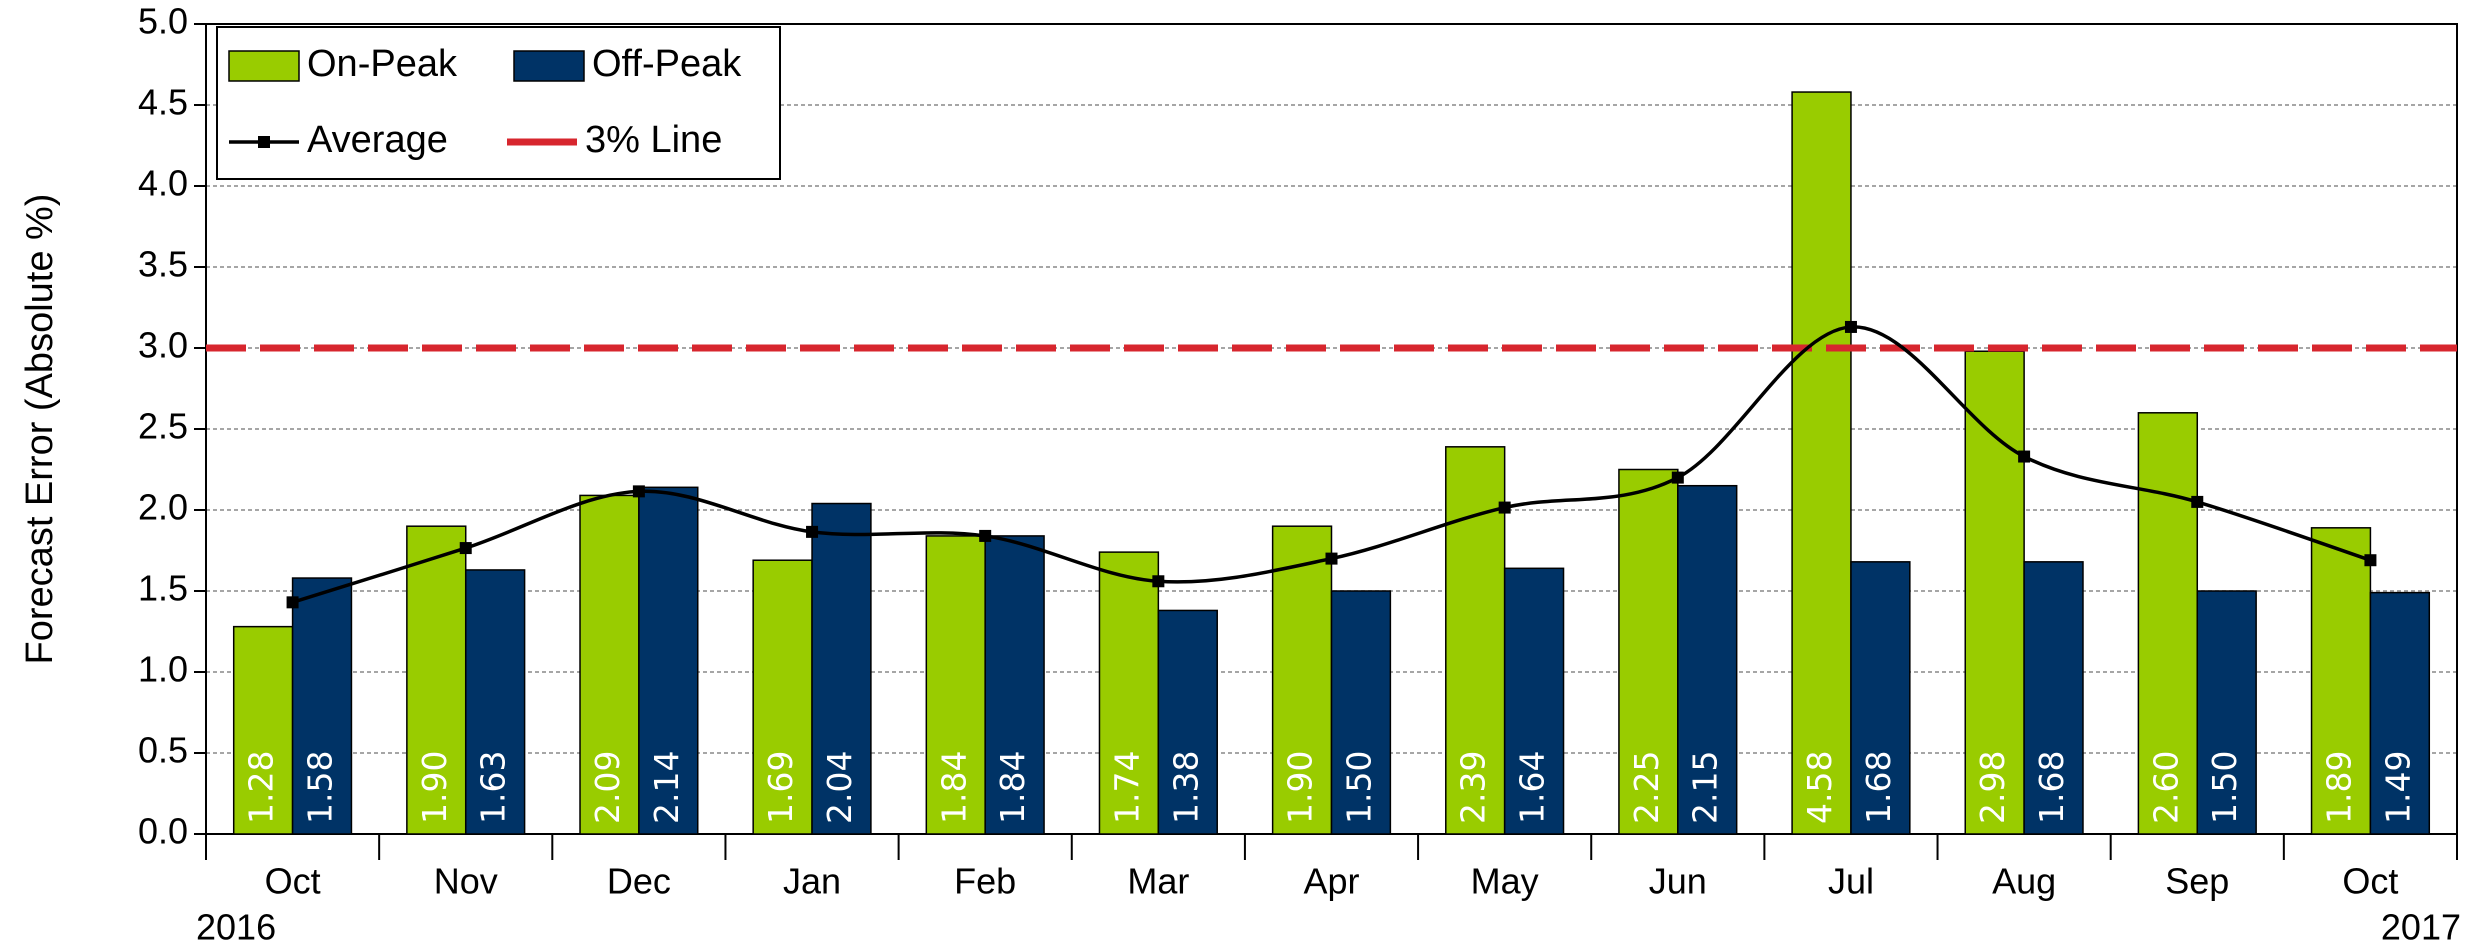  Describe the element at coordinates (163, 183) in the screenshot. I see `y-tick-label: 4.0` at that location.